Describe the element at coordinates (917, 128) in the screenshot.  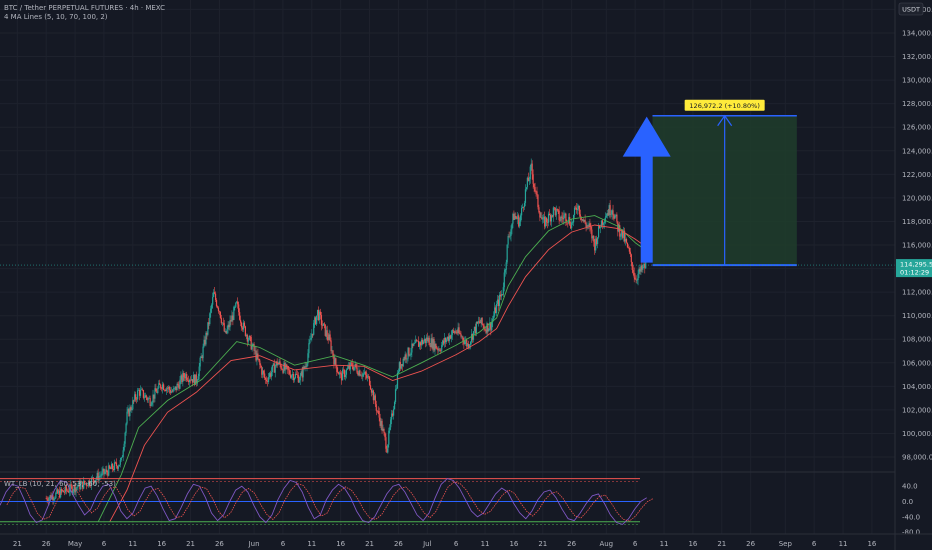
I see `y-tick-label: 126,000.0` at that location.